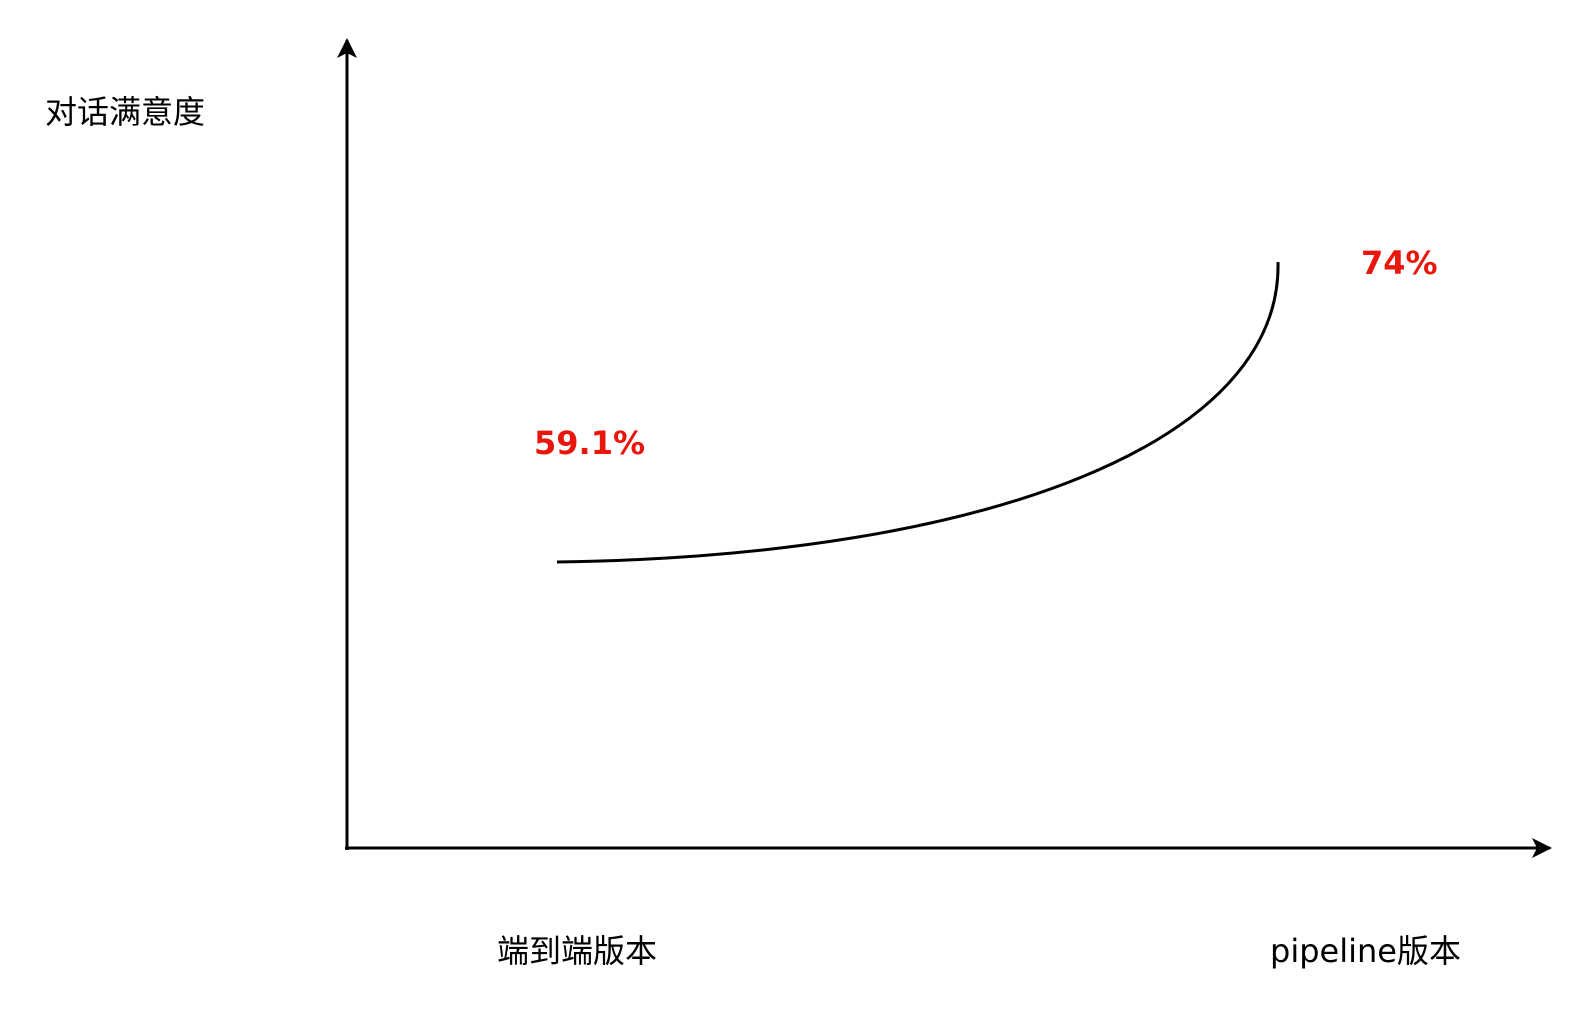 Image resolution: width=1589 pixels, height=1016 pixels. Describe the element at coordinates (979, 951) in the screenshot. I see `category-labels: 端到端版本 pipeline版本` at that location.